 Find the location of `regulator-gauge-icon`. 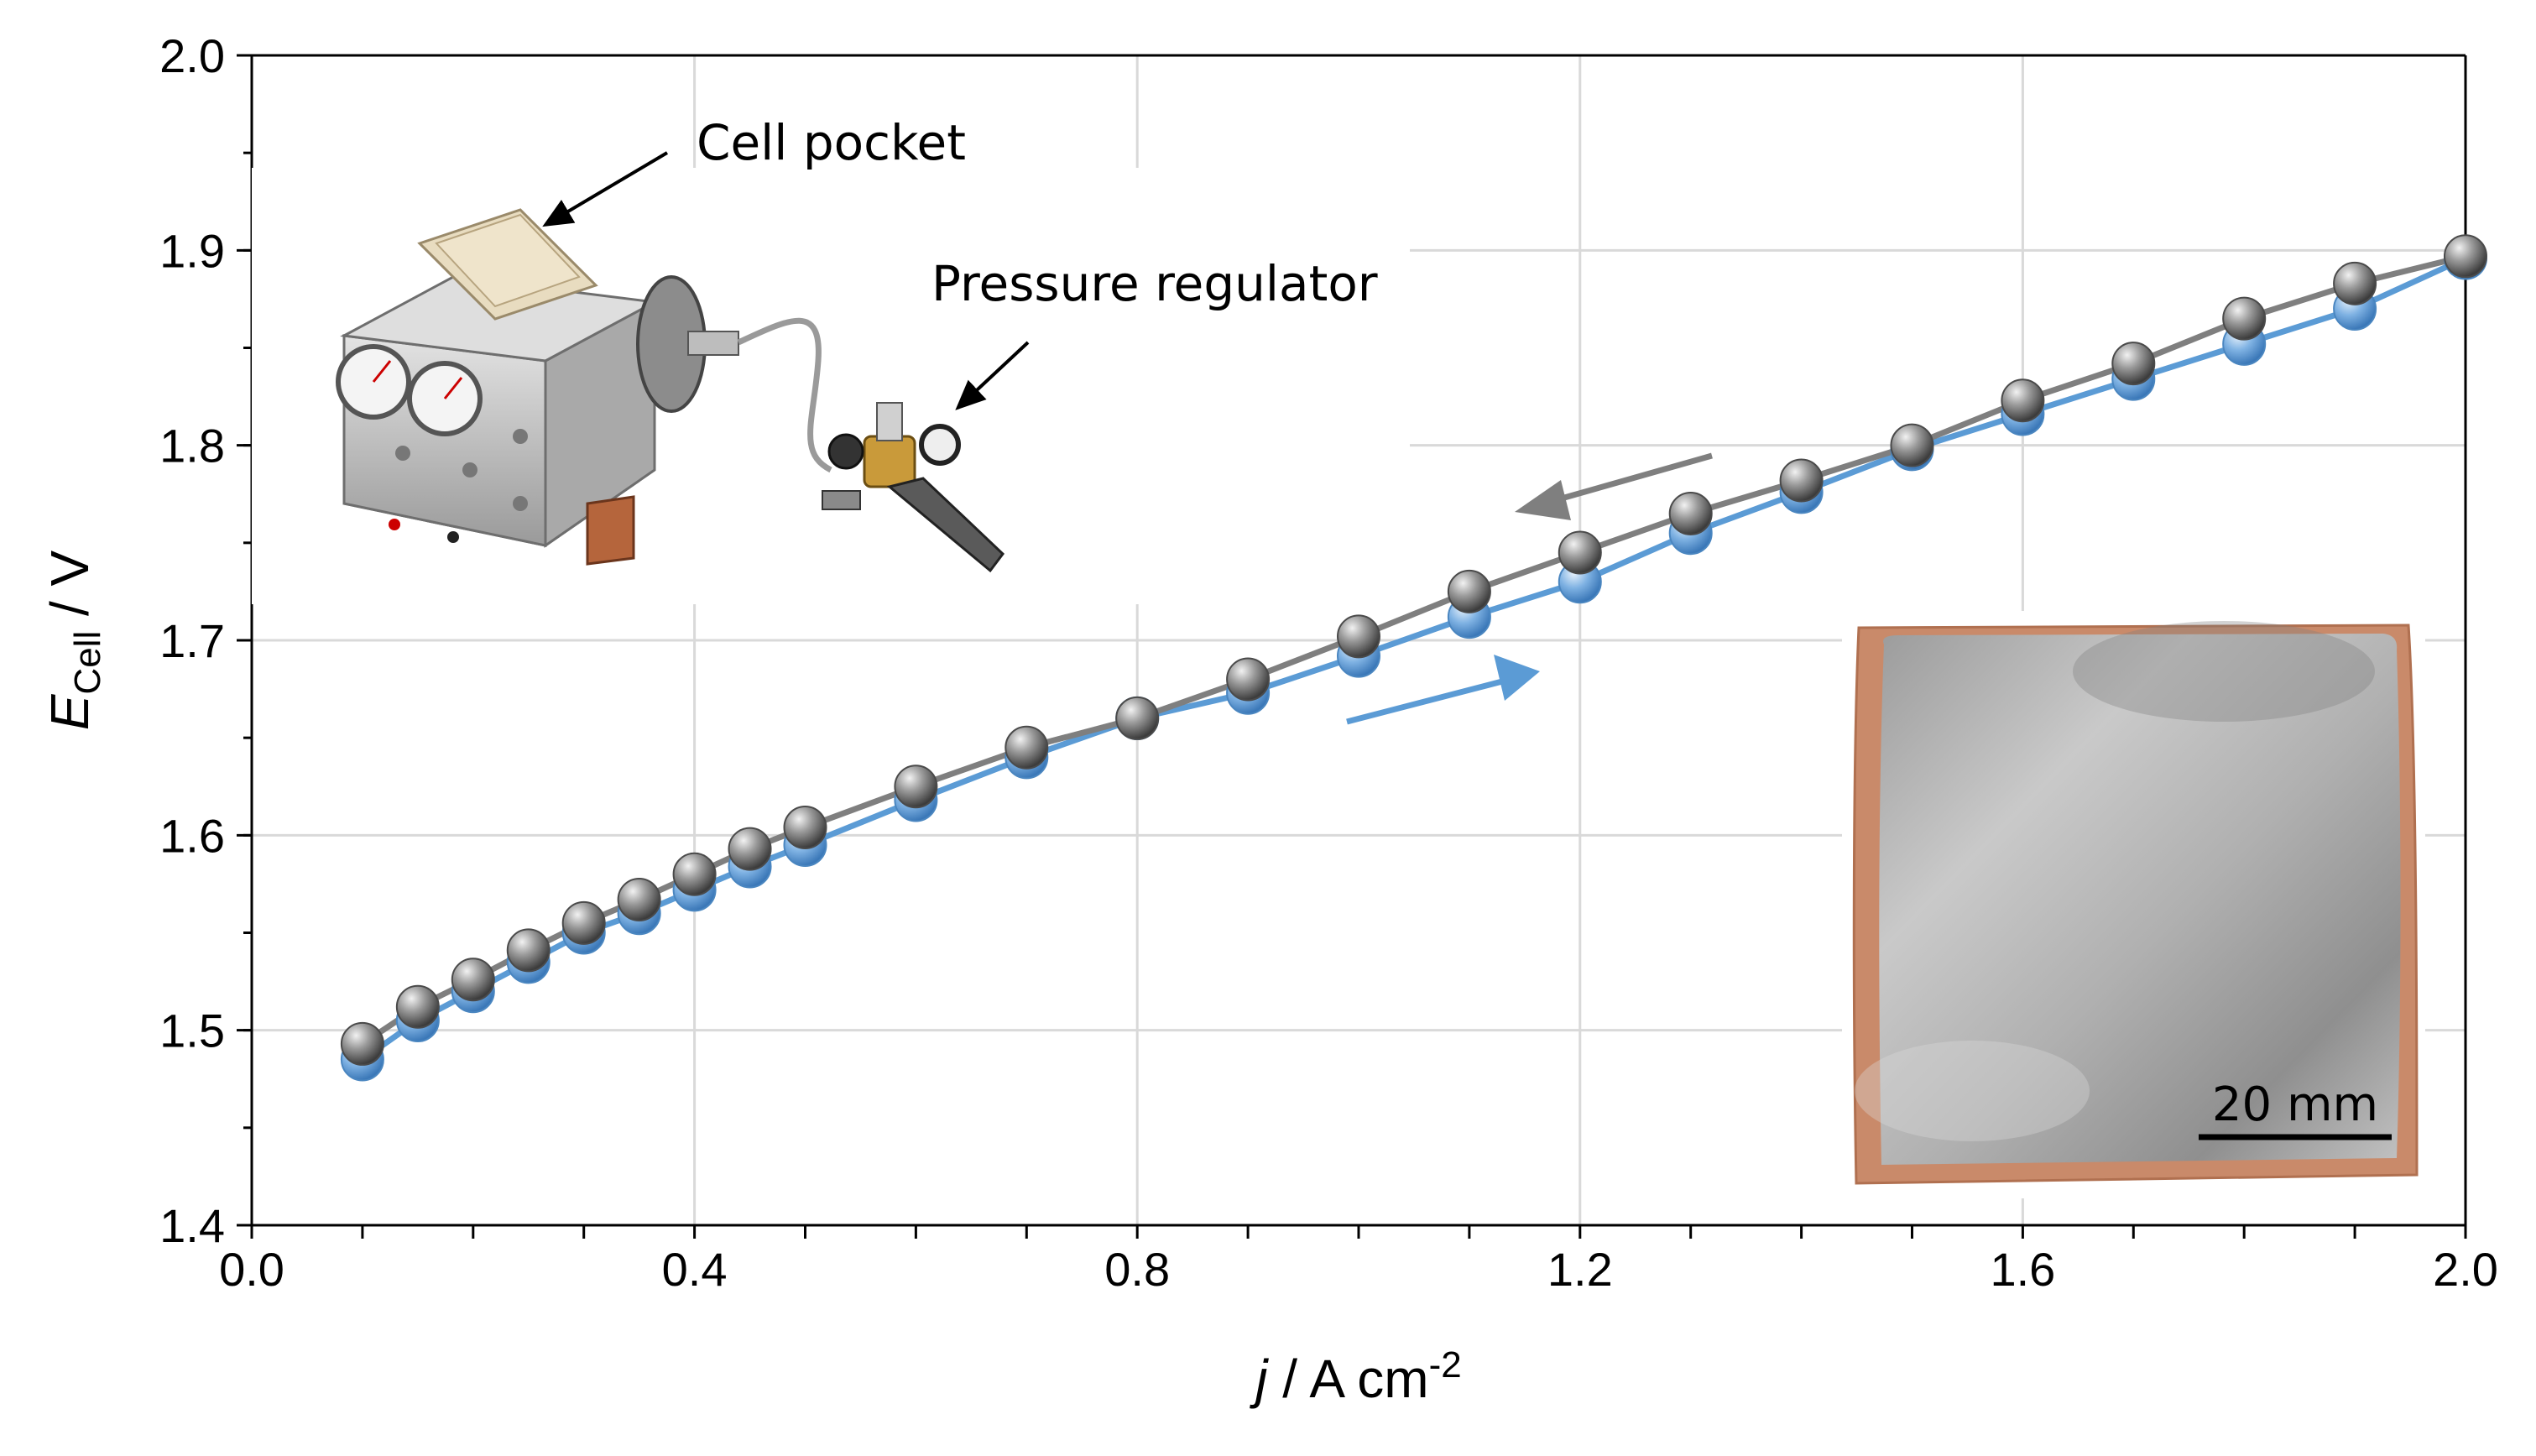

regulator-gauge-icon is located at coordinates (940, 445).